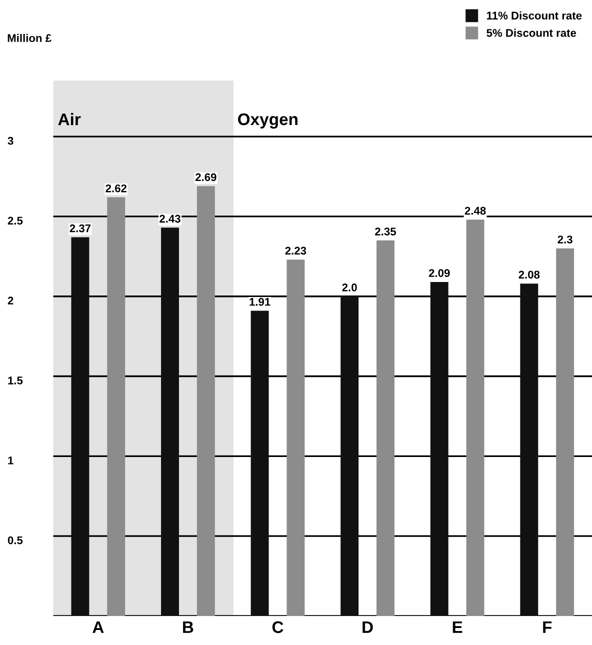 The image size is (592, 645). I want to click on data-label: 2.69, so click(205, 177).